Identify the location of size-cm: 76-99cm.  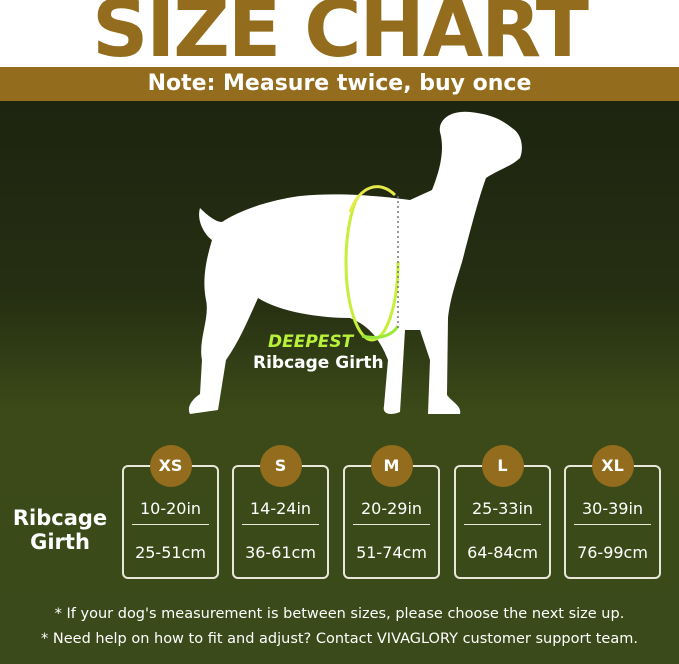
(612, 552).